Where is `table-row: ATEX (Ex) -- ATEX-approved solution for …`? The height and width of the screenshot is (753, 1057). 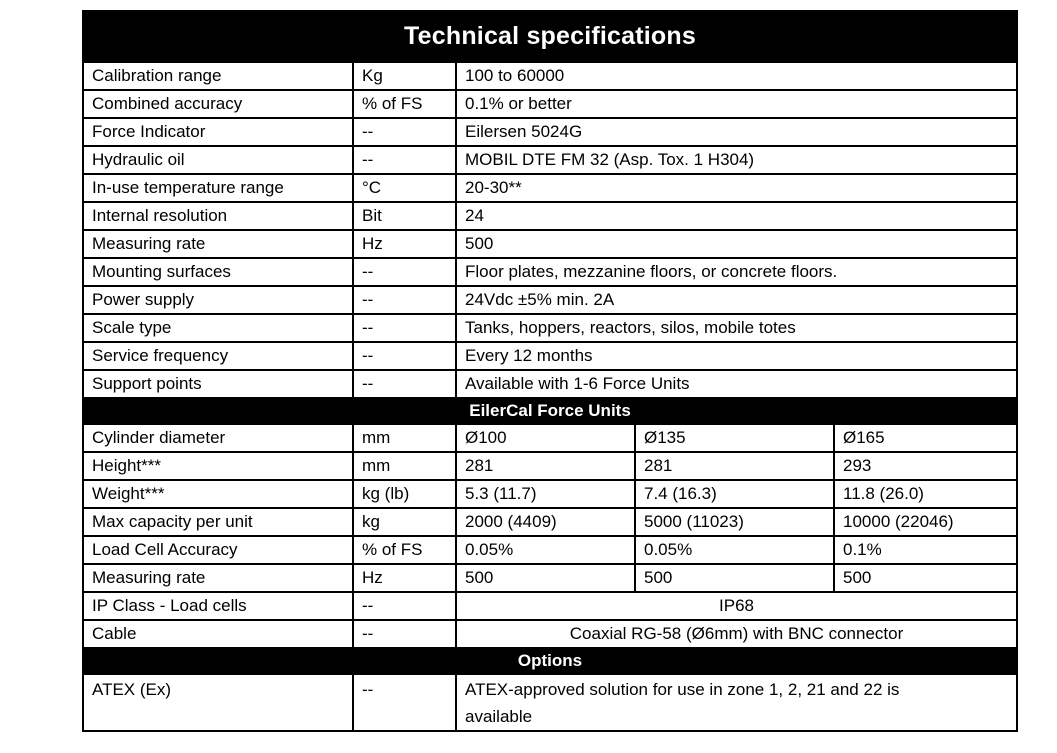
table-row: ATEX (Ex) -- ATEX-approved solution for … is located at coordinates (550, 702).